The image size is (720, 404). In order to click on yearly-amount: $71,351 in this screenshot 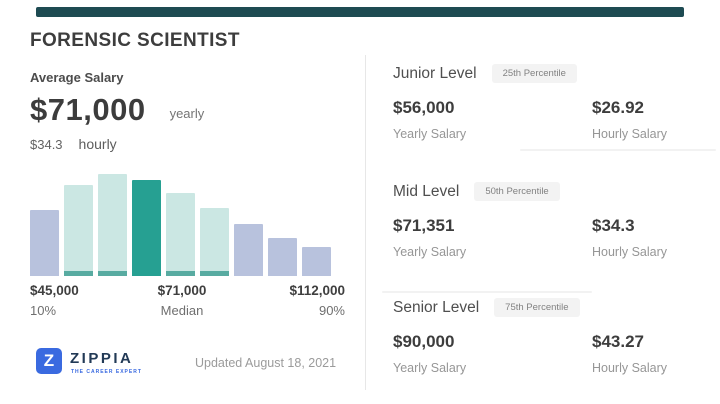, I will do `click(424, 225)`.